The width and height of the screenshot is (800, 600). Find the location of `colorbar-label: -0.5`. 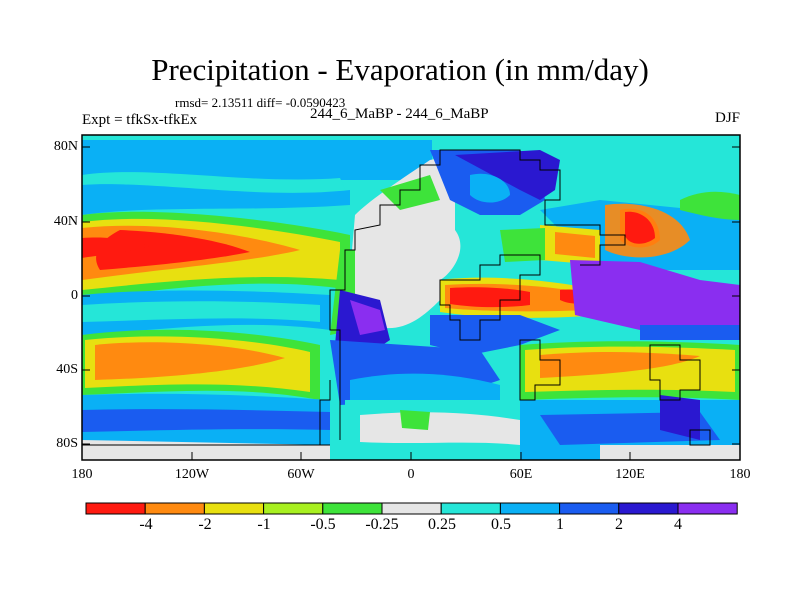

colorbar-label: -0.5 is located at coordinates (323, 524).